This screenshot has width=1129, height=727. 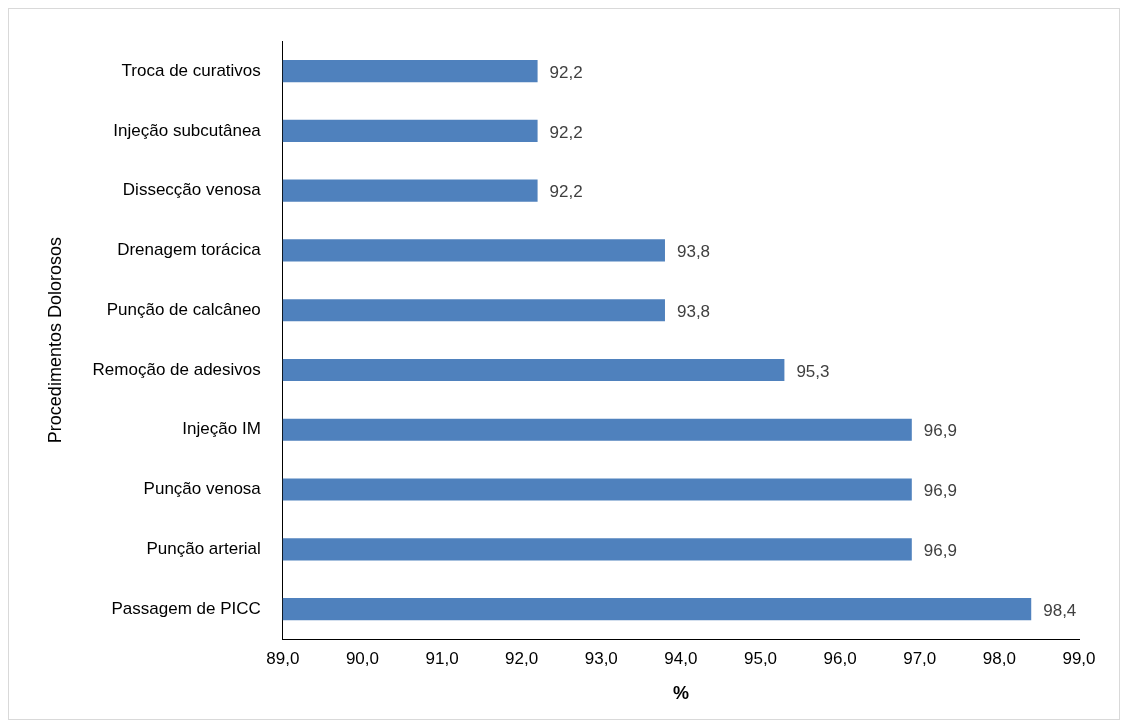 I want to click on y-tick-label: Punção de calcâneo, so click(x=183, y=309).